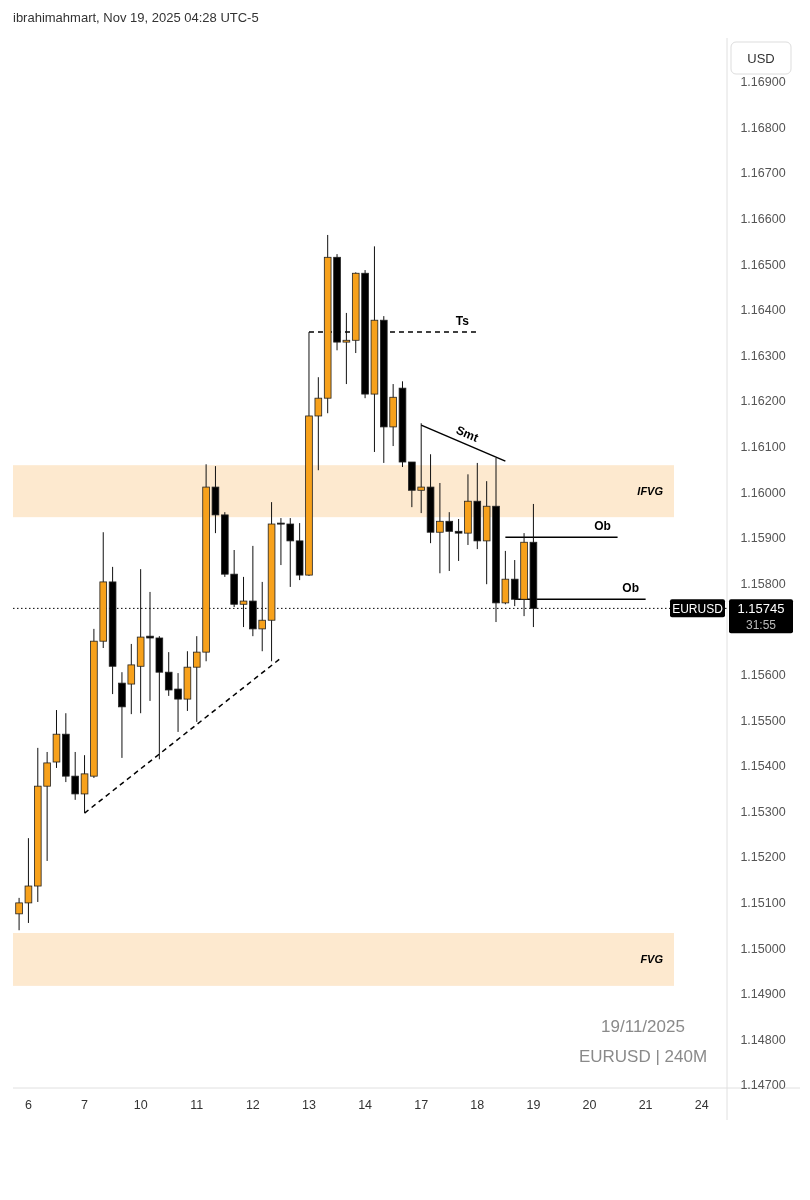  I want to click on x-tick-label: 13, so click(309, 1105).